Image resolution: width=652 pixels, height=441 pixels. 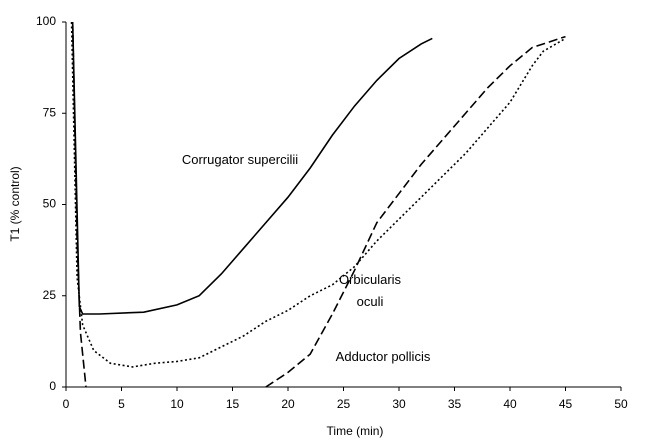 I want to click on x-tick-label: 25, so click(x=344, y=404).